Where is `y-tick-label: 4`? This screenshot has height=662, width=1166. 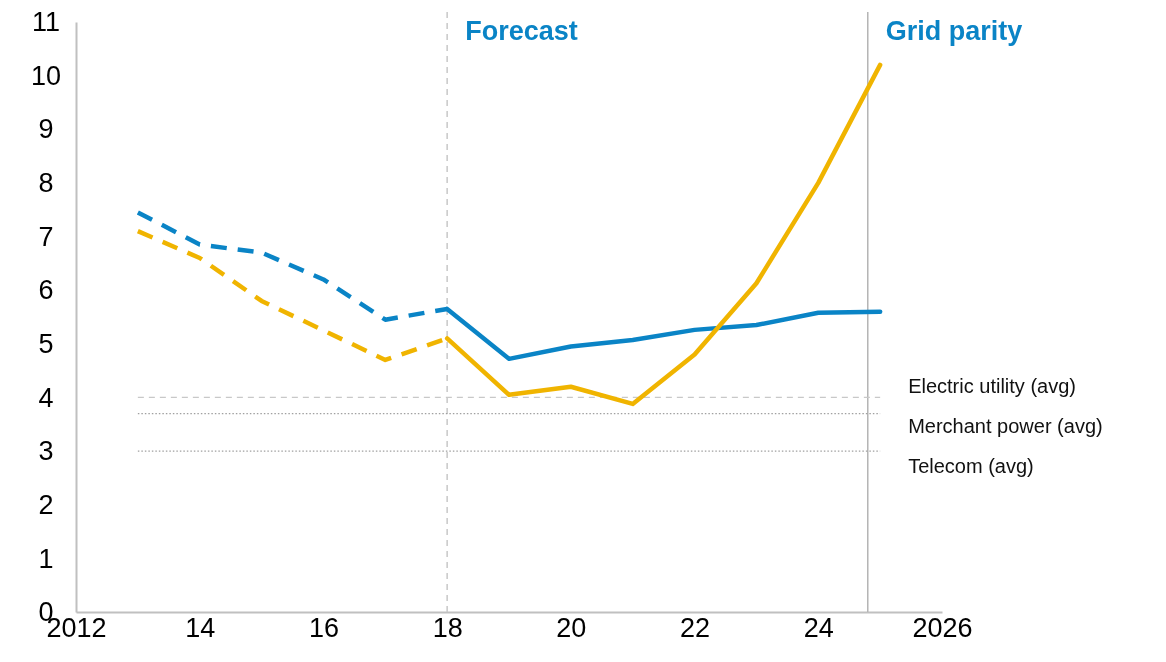 y-tick-label: 4 is located at coordinates (46, 397).